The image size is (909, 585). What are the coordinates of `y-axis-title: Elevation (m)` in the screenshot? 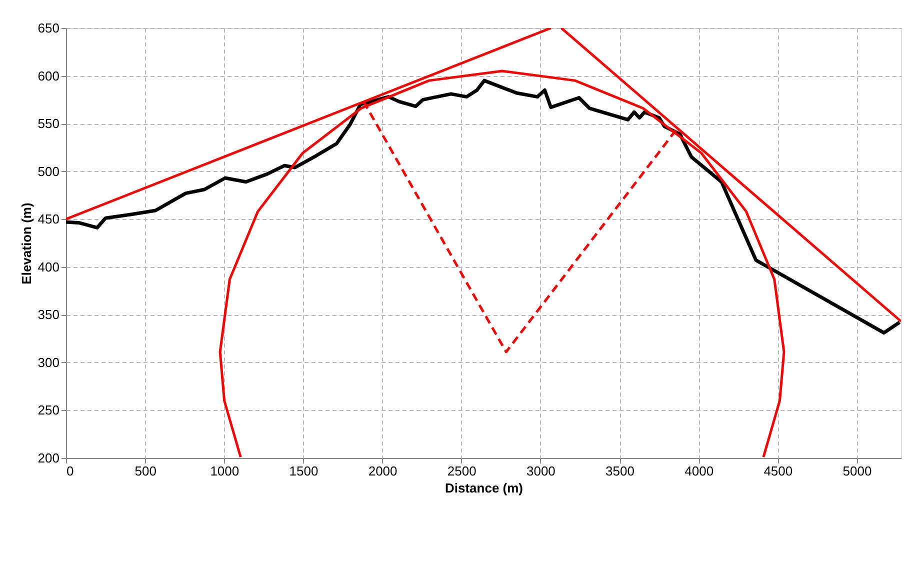 It's located at (26, 243).